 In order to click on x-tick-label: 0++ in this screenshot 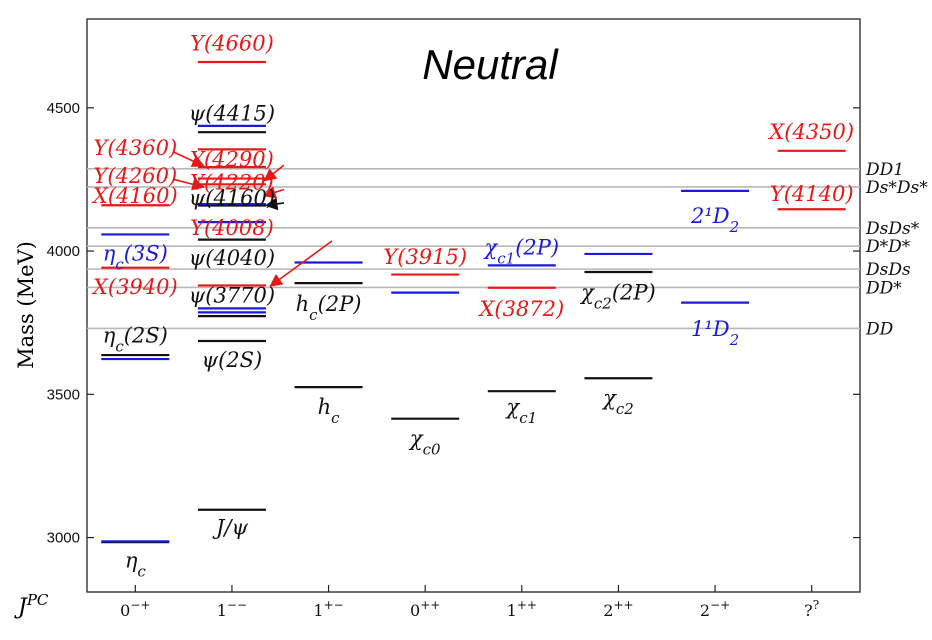, I will do `click(425, 609)`.